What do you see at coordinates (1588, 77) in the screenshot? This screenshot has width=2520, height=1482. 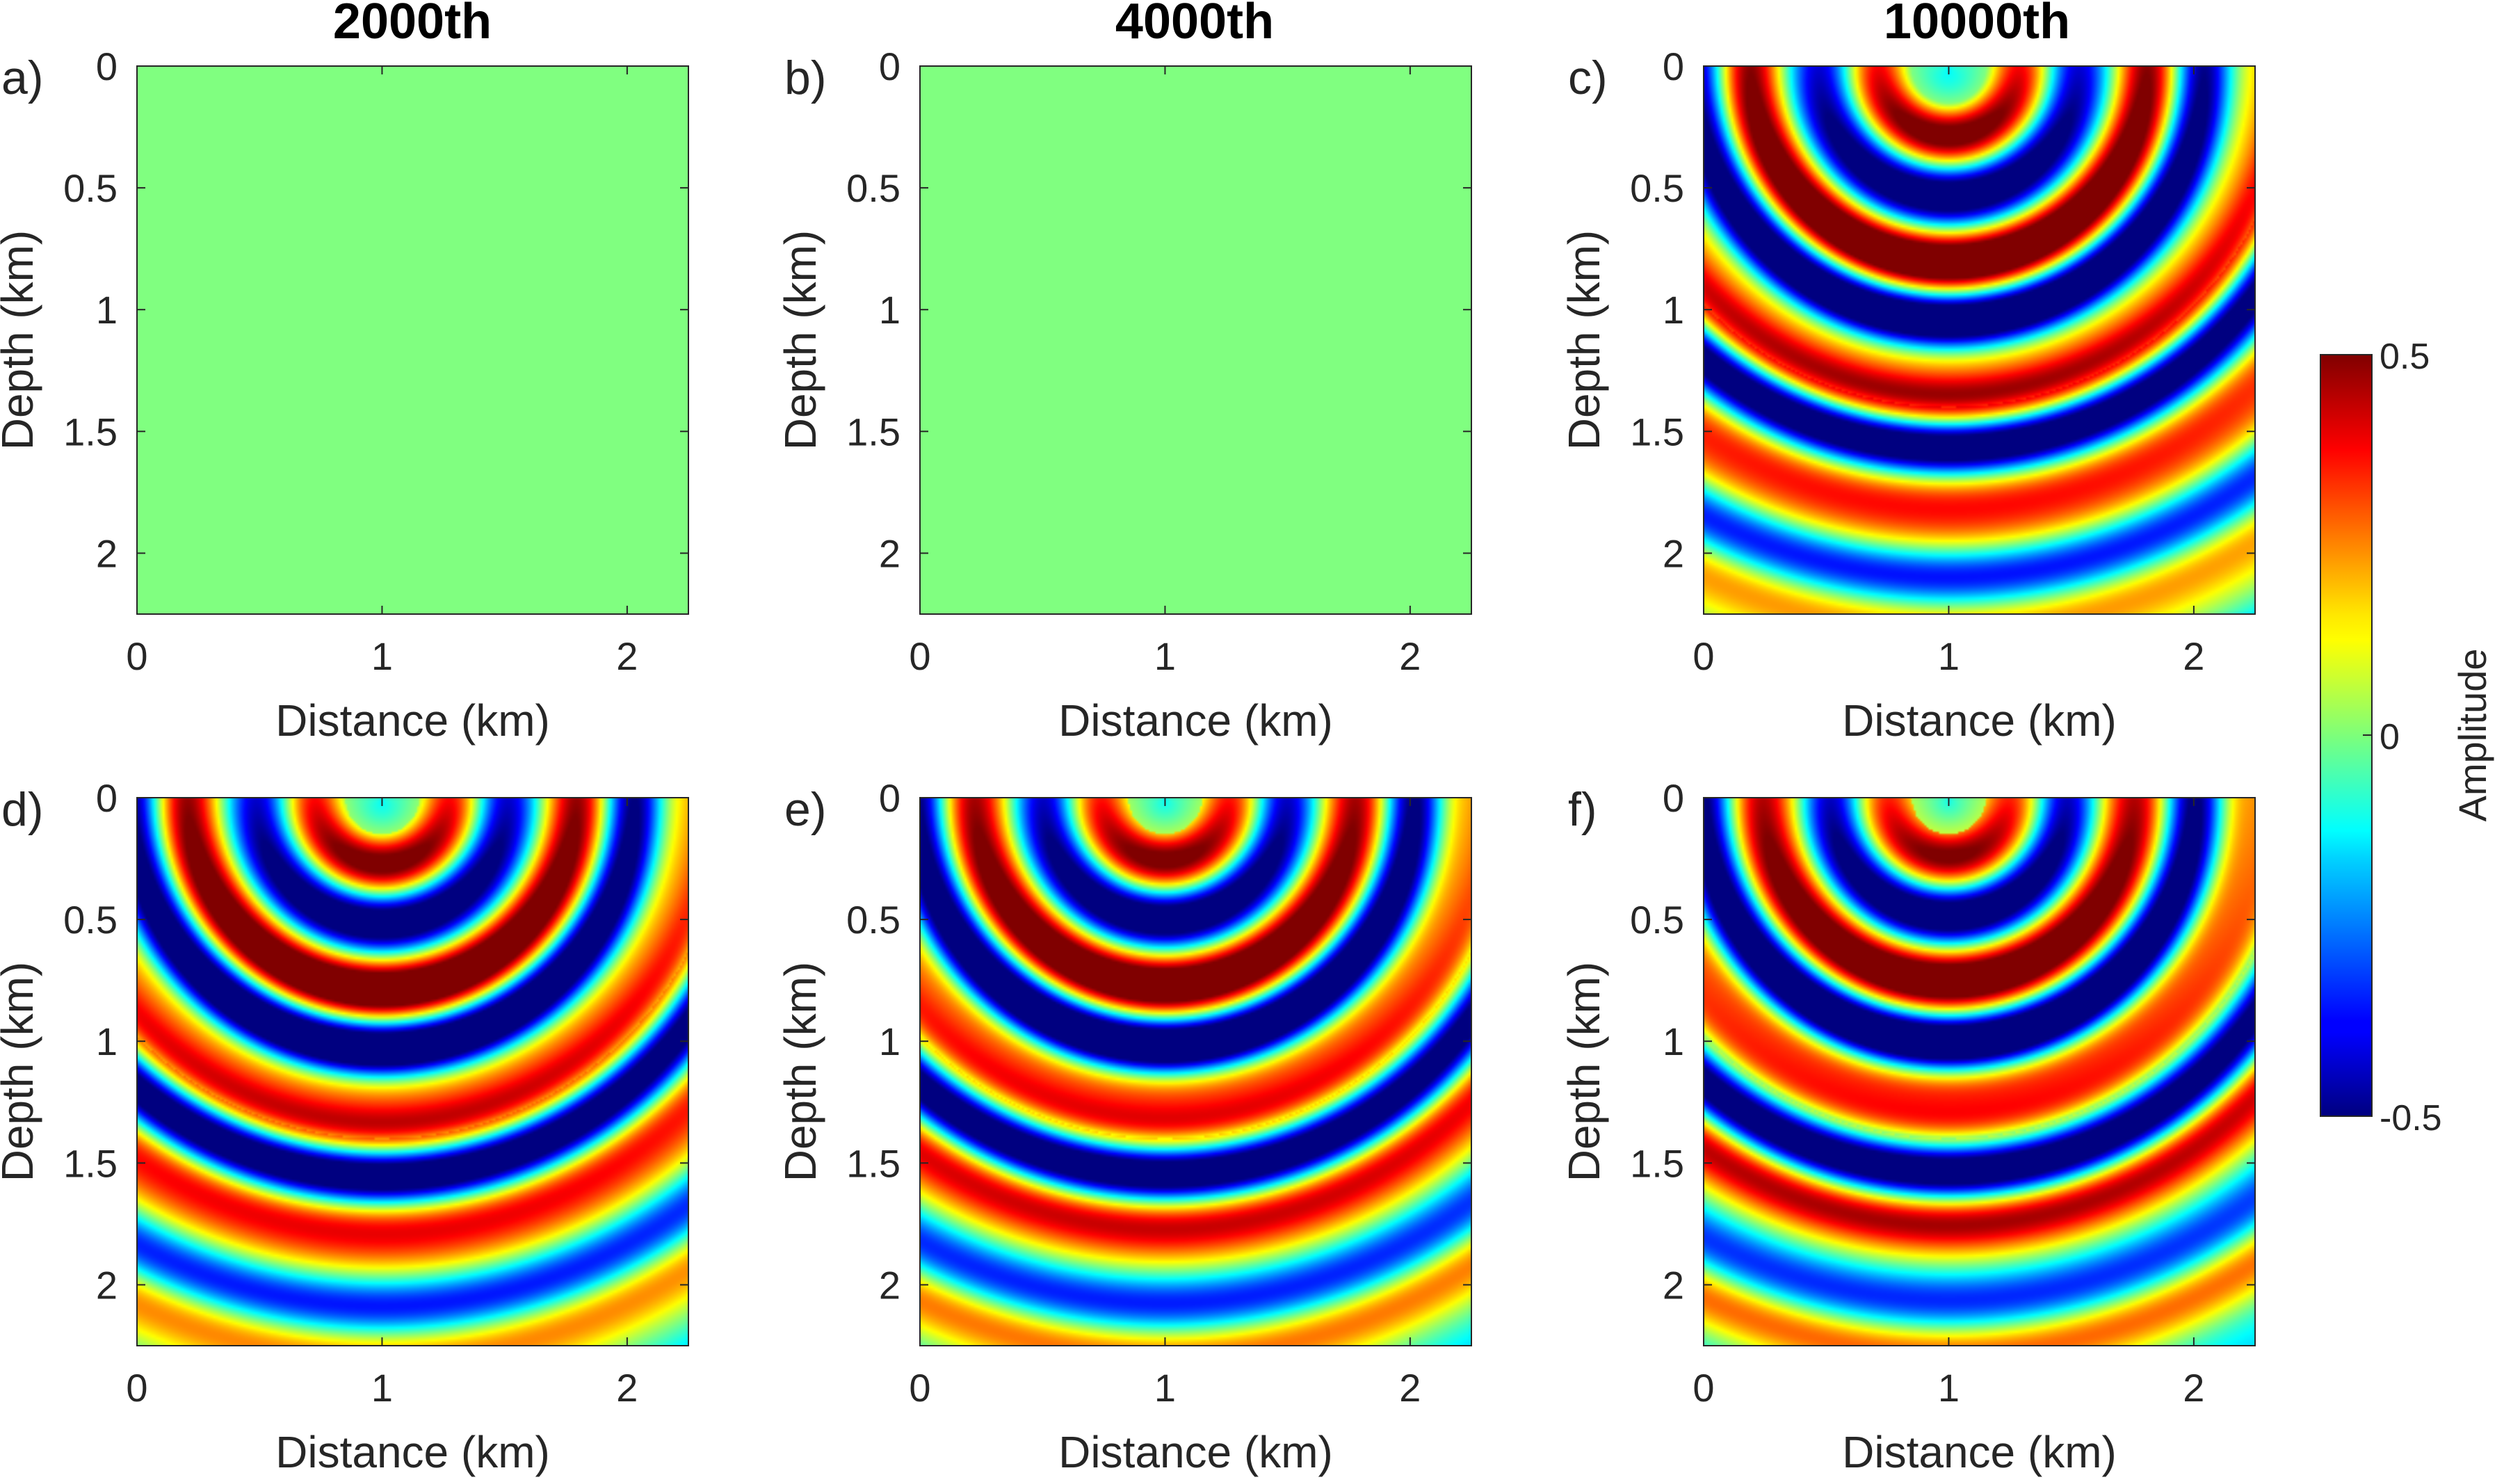 I see `panel-c-letter: c)` at bounding box center [1588, 77].